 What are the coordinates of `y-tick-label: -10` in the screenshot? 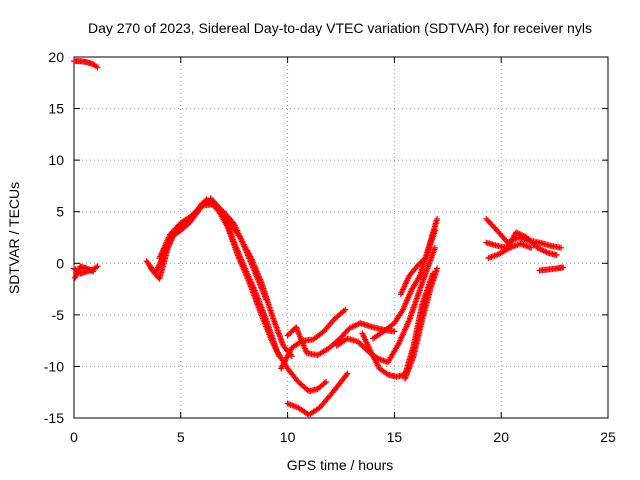 It's located at (54, 366).